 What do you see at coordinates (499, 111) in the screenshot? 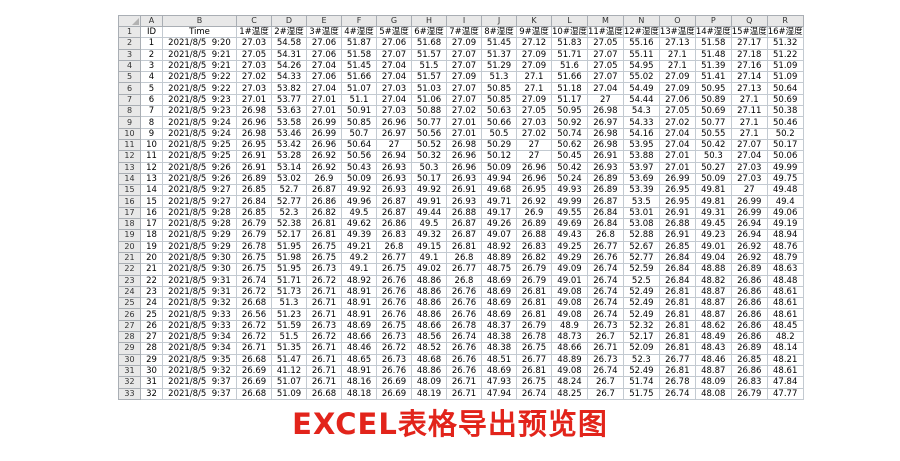
I see `cell: 50.63` at bounding box center [499, 111].